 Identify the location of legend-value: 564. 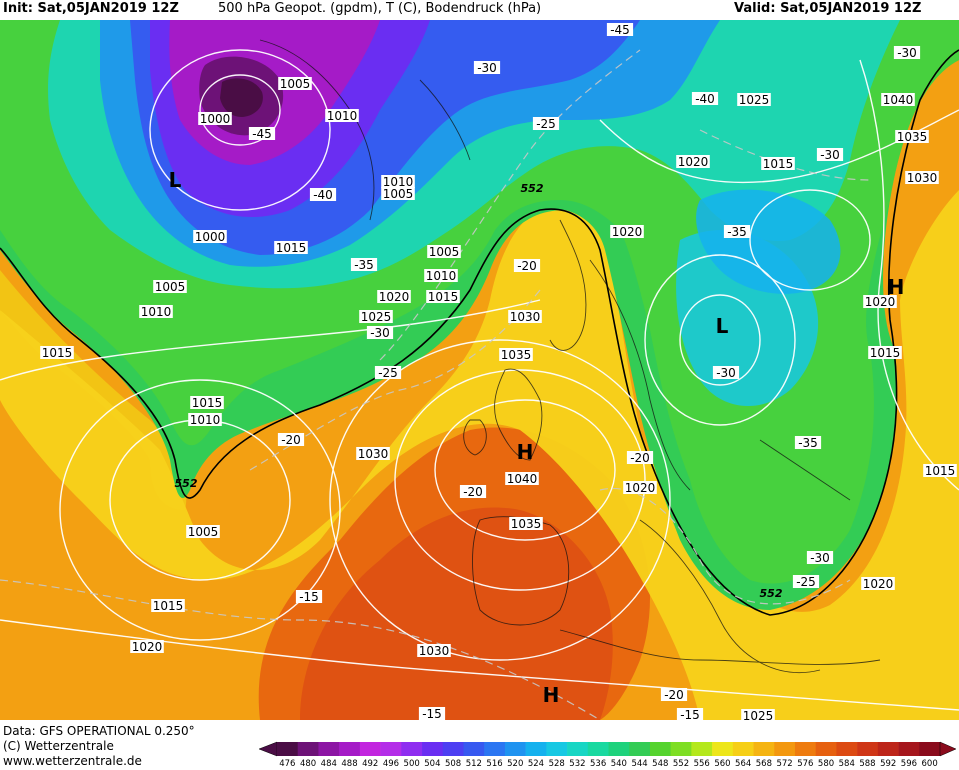
(743, 764).